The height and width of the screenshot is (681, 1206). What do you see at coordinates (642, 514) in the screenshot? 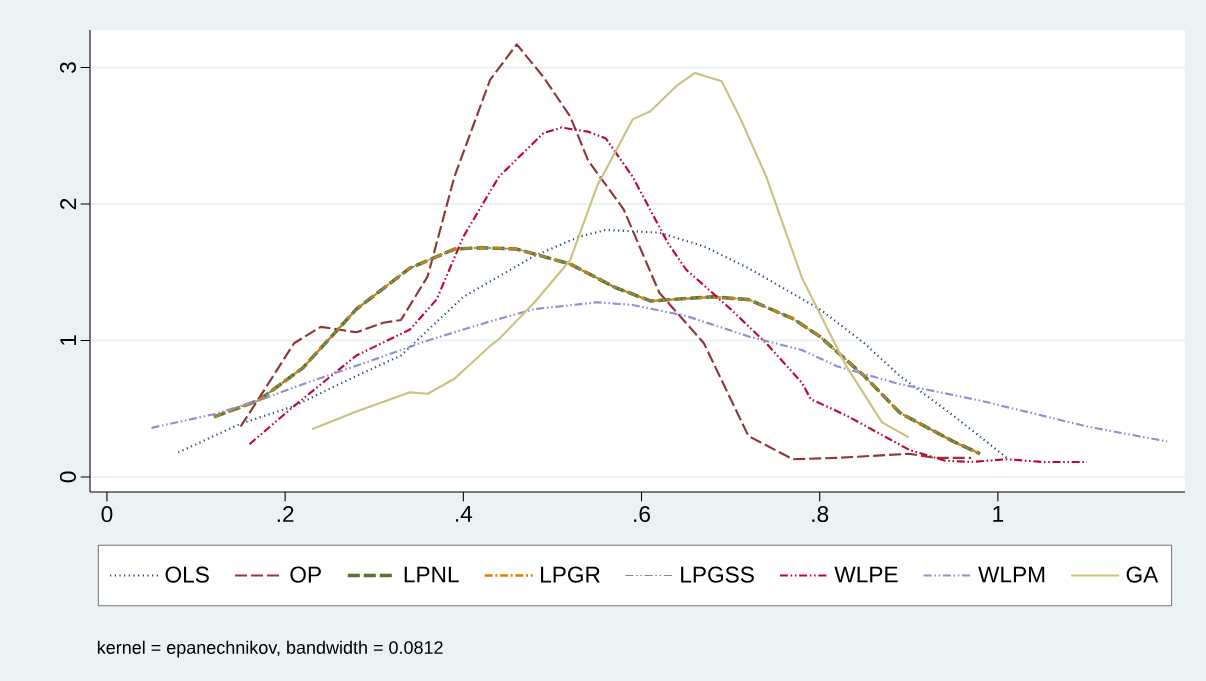
I see `x-tick-label: .6` at bounding box center [642, 514].